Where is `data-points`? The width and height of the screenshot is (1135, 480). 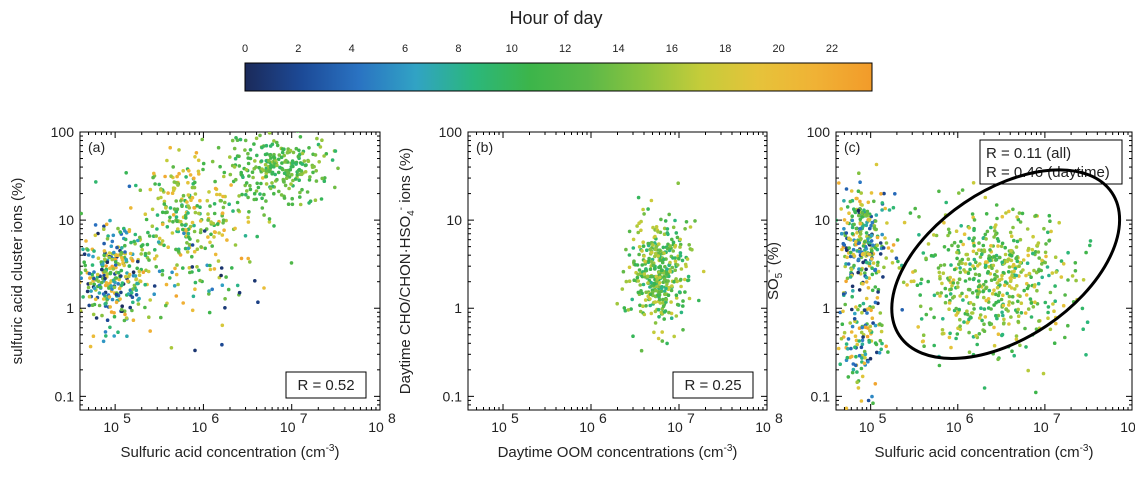 data-points is located at coordinates (964, 276).